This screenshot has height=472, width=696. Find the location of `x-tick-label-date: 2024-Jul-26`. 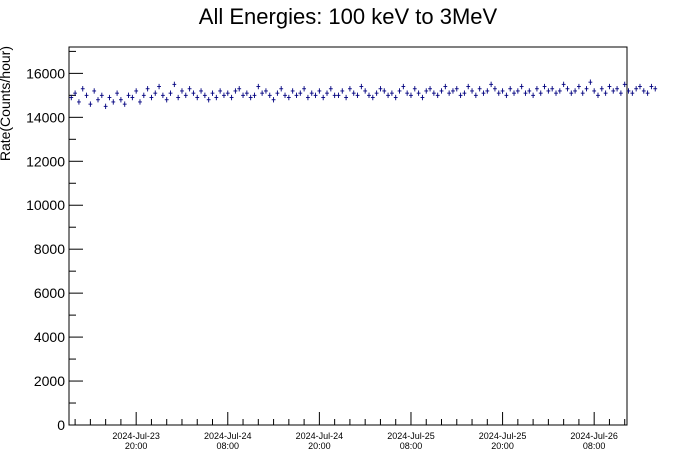

x-tick-label-date: 2024-Jul-26 is located at coordinates (594, 436).